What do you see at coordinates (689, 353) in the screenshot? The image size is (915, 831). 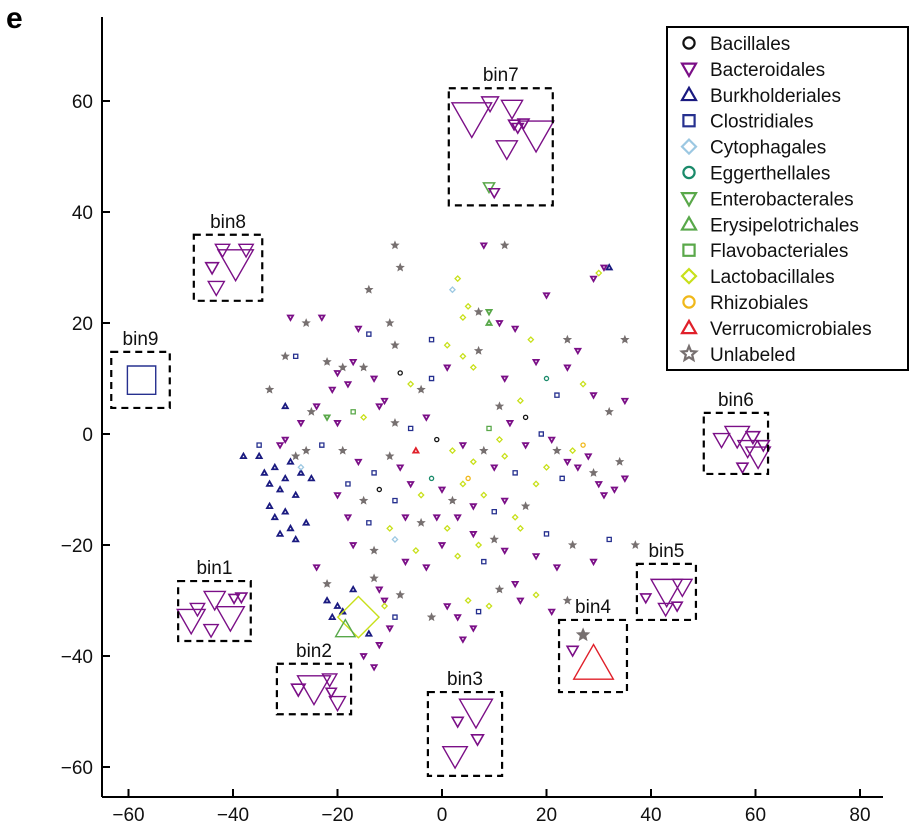 I see `legend-marker-unlabeled` at bounding box center [689, 353].